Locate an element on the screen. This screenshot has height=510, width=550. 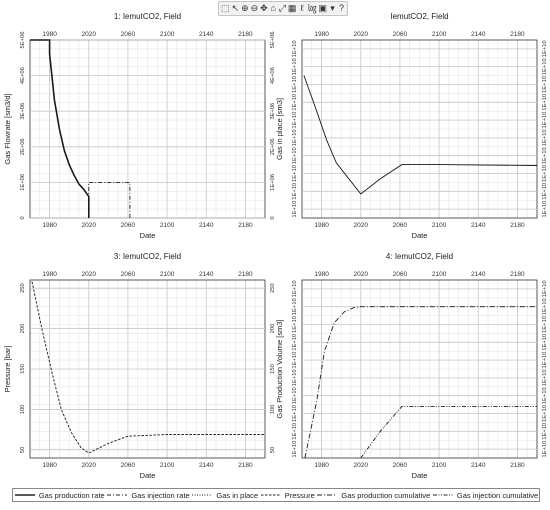
y-tick-label-right: 0 is located at coordinates (273, 217).